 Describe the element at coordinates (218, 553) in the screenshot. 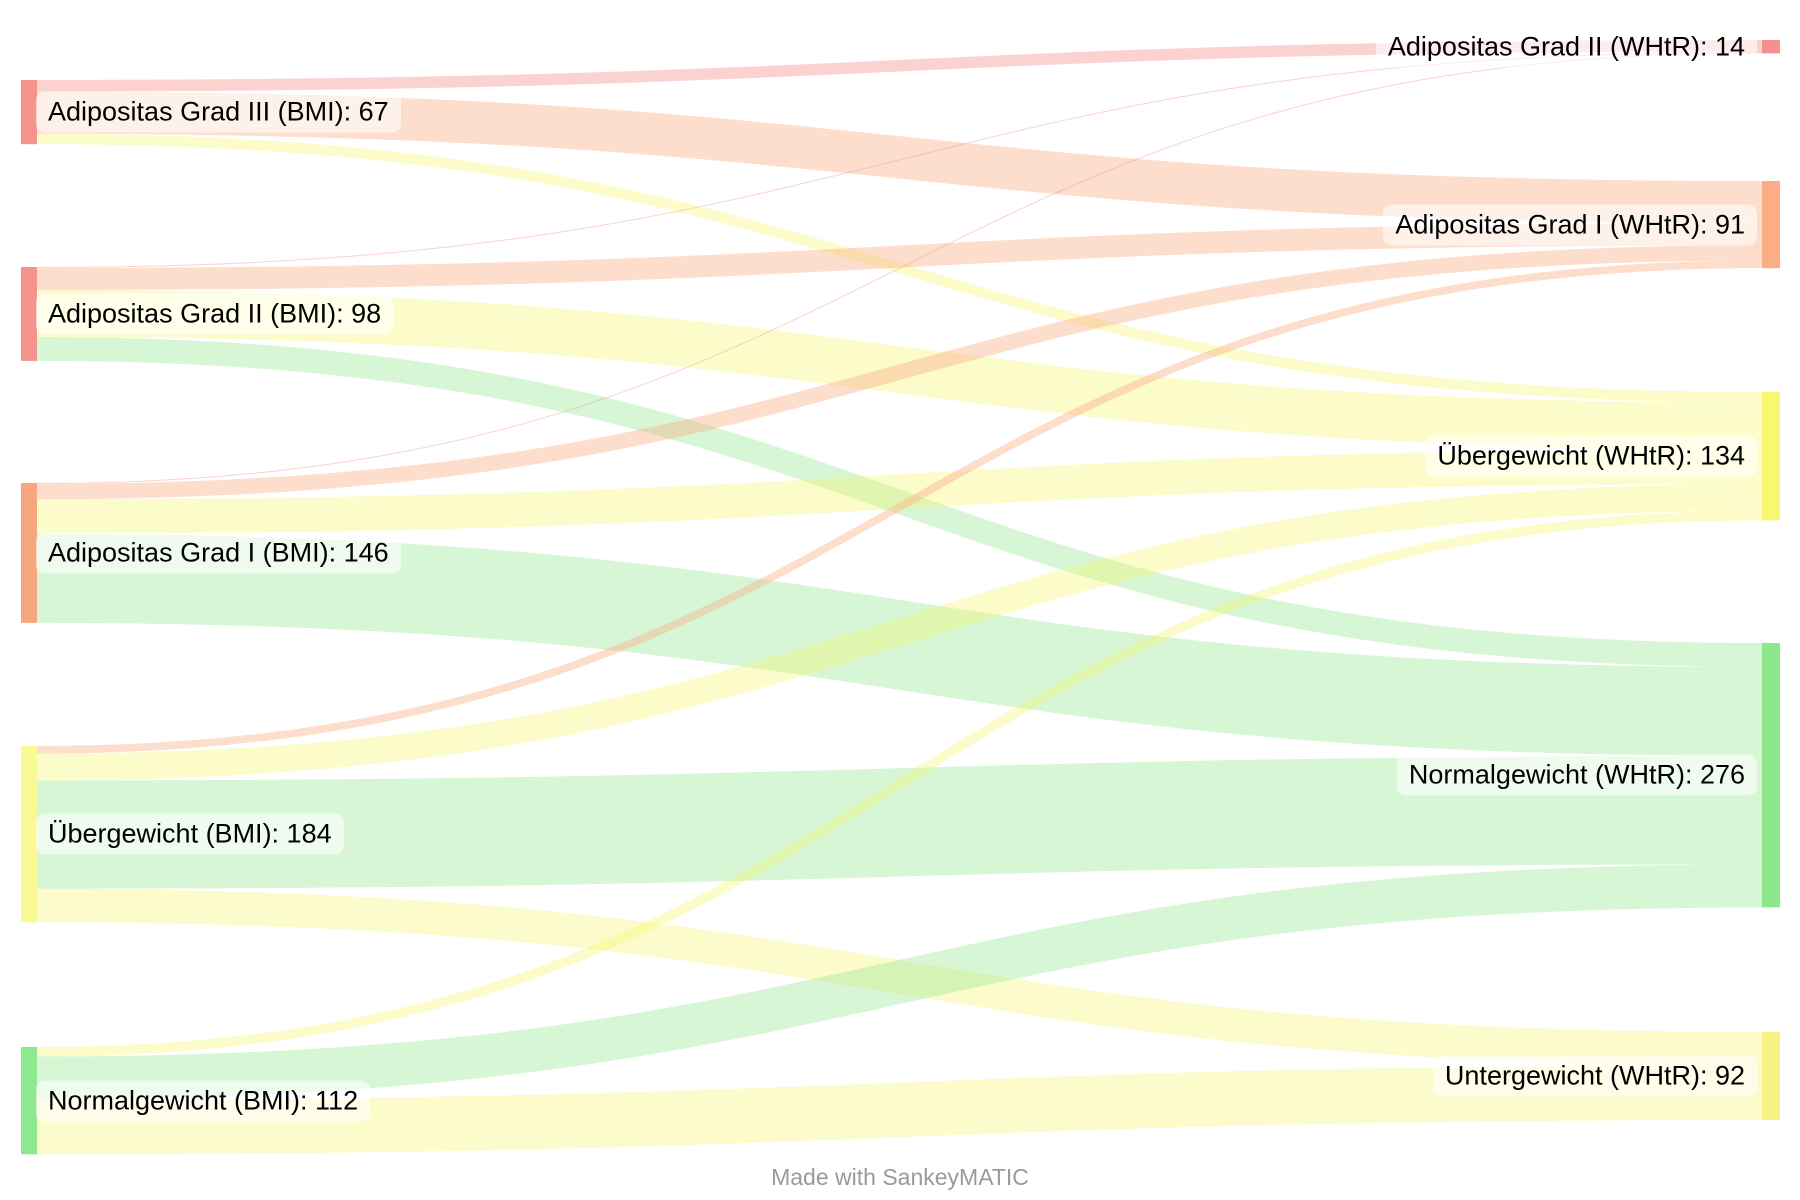

I see `node-label-bmi1: Adipositas Grad I (BMI): 146` at that location.